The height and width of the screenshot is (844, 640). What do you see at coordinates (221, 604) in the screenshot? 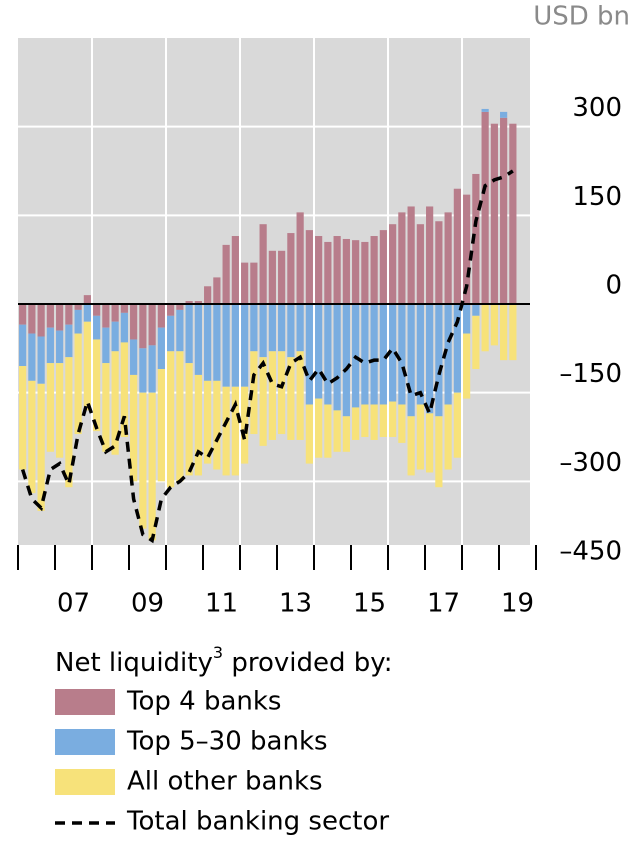
I see `x-tick-label: 11` at bounding box center [221, 604].